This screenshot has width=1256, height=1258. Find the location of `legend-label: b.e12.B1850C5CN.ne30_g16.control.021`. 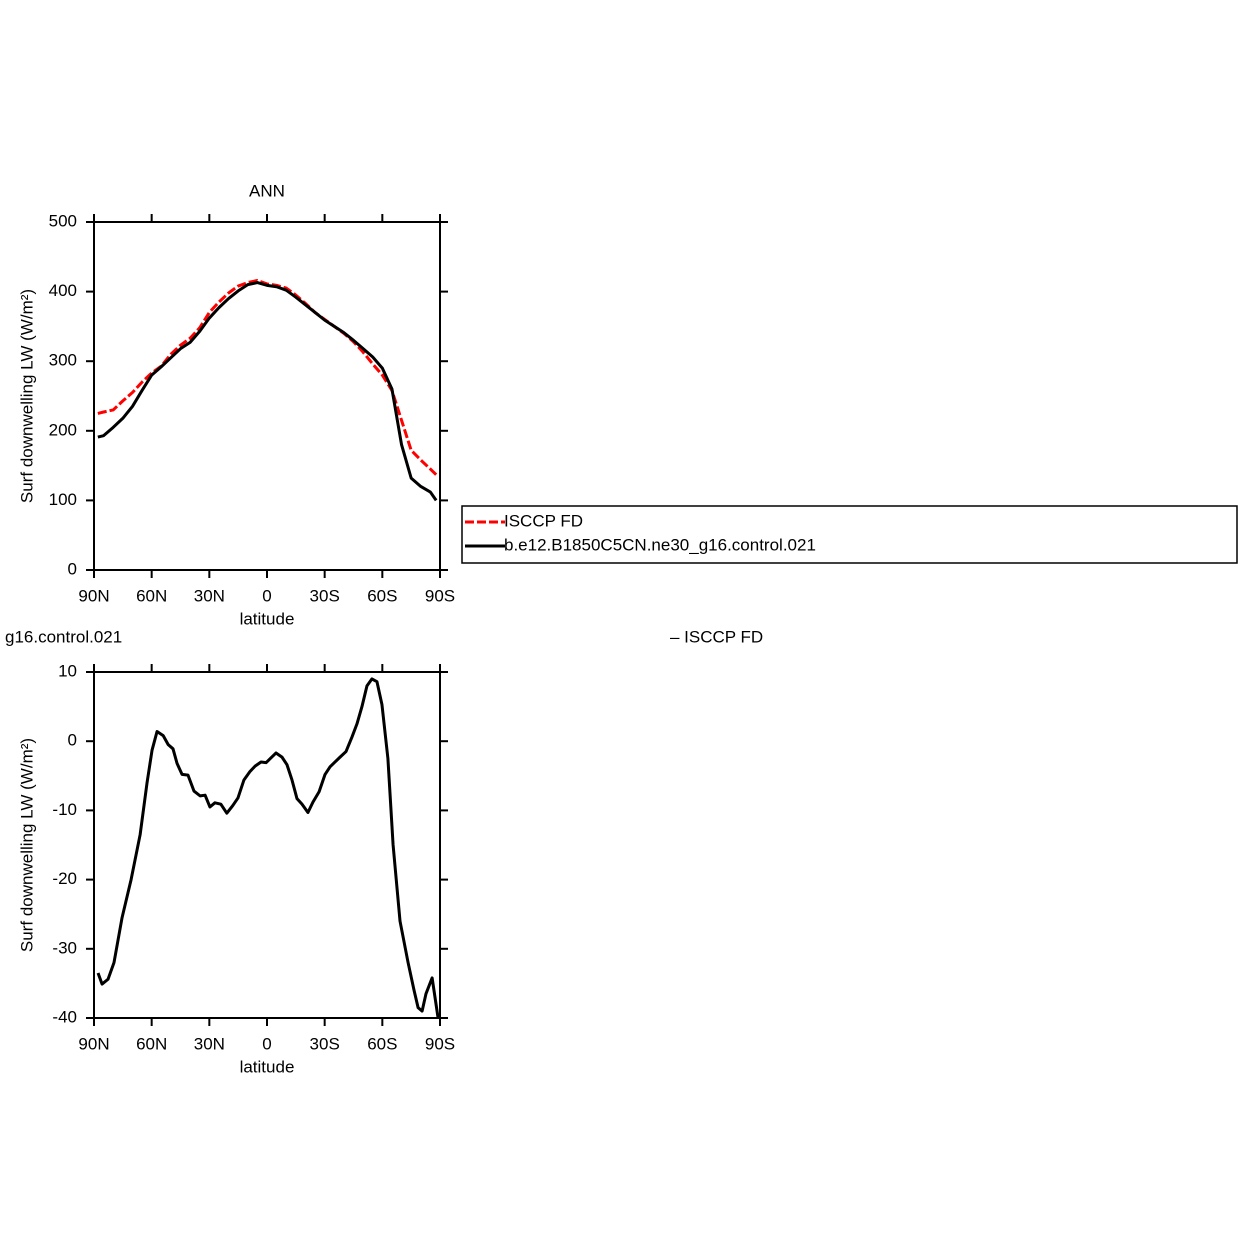

legend-label: b.e12.B1850C5CN.ne30_g16.control.021 is located at coordinates (660, 544).